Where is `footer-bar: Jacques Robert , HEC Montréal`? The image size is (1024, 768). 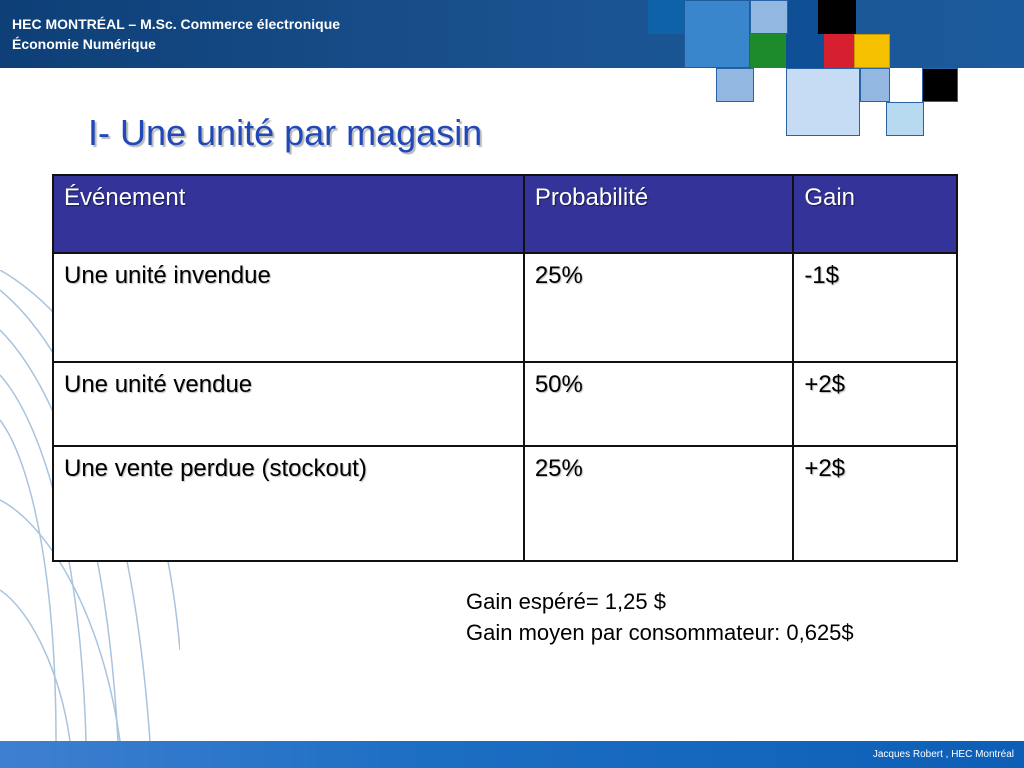
footer-bar: Jacques Robert , HEC Montréal is located at coordinates (512, 754).